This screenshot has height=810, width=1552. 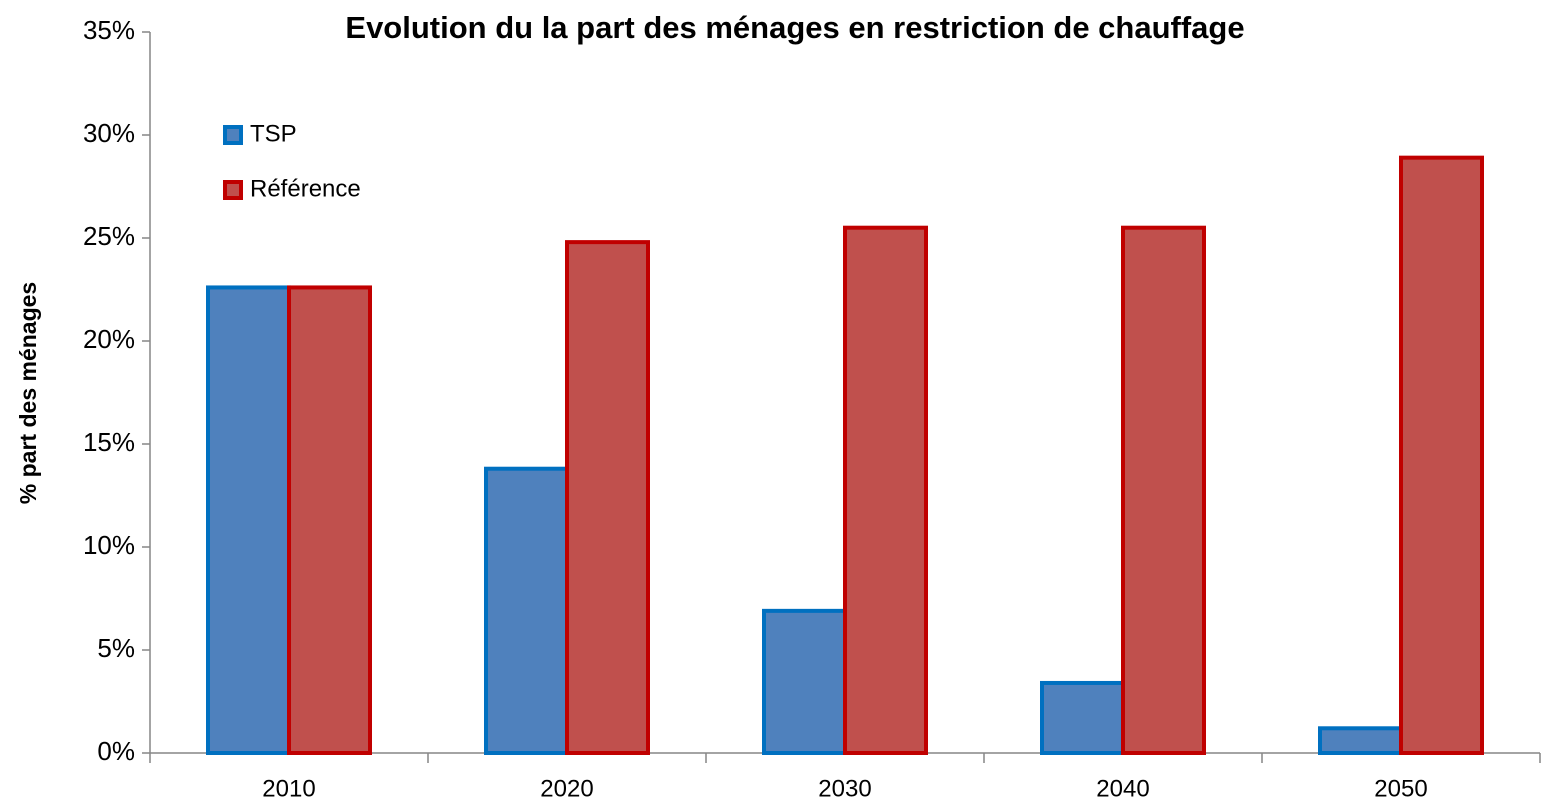 I want to click on legend-label: Référence, so click(x=305, y=188).